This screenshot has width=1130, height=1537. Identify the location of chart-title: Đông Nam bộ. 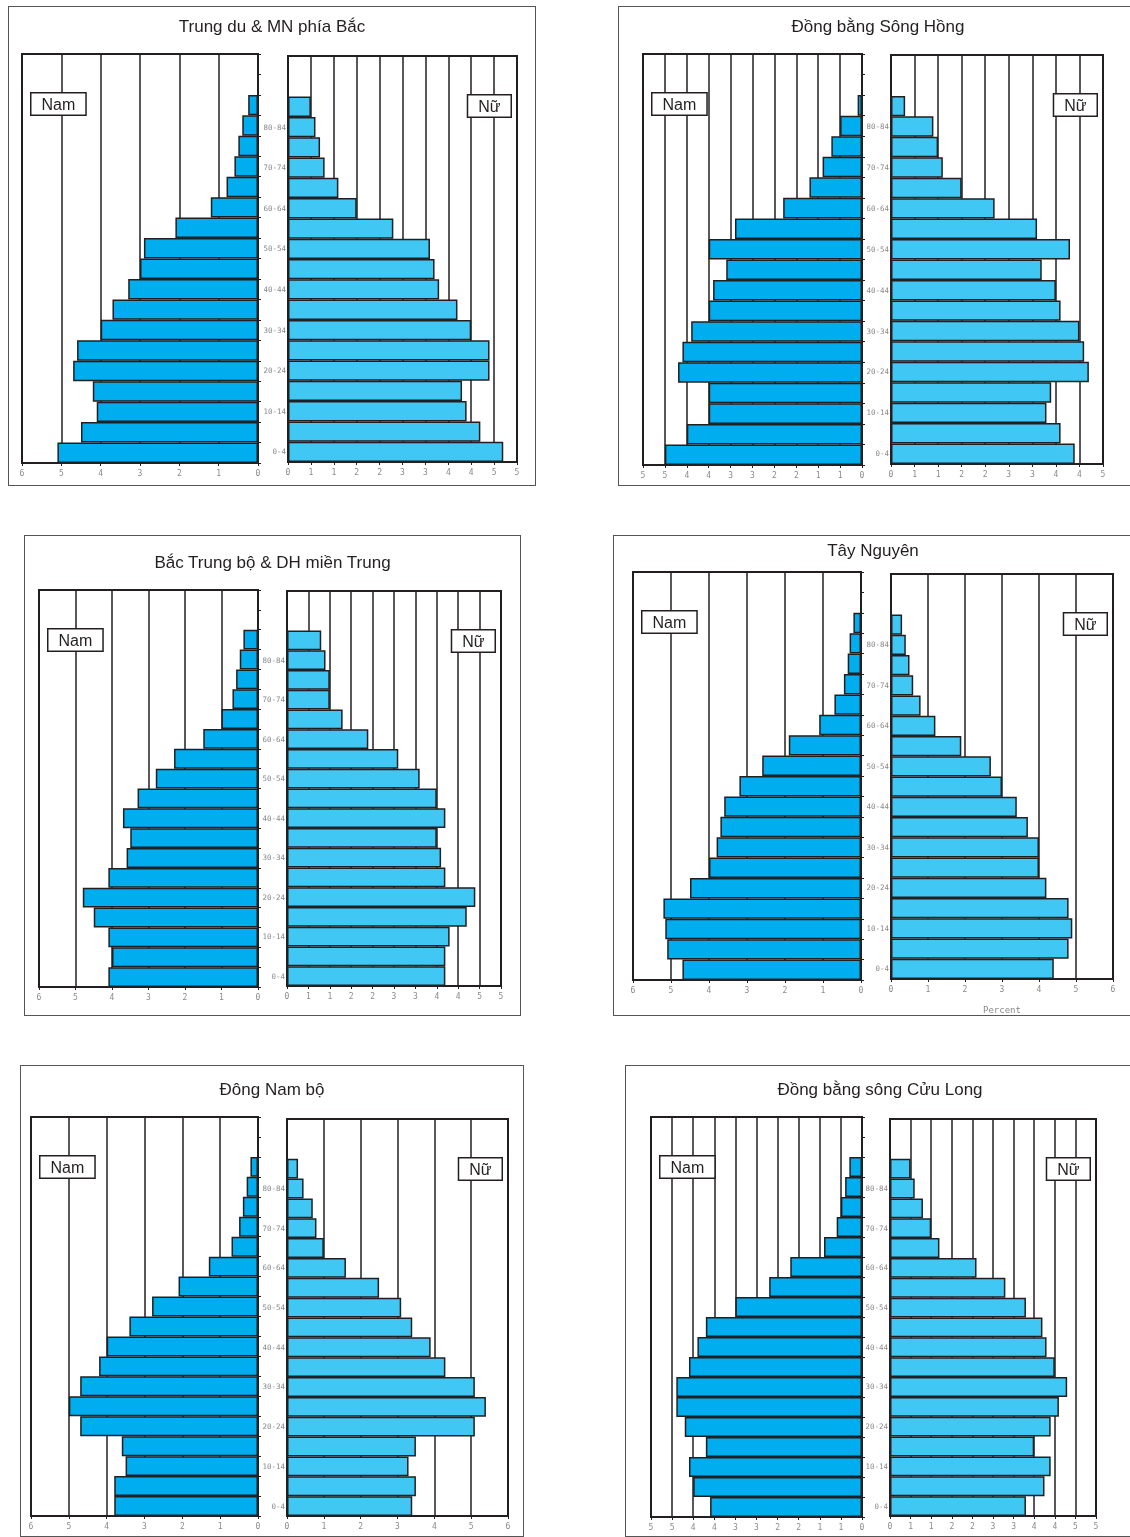
(272, 1090).